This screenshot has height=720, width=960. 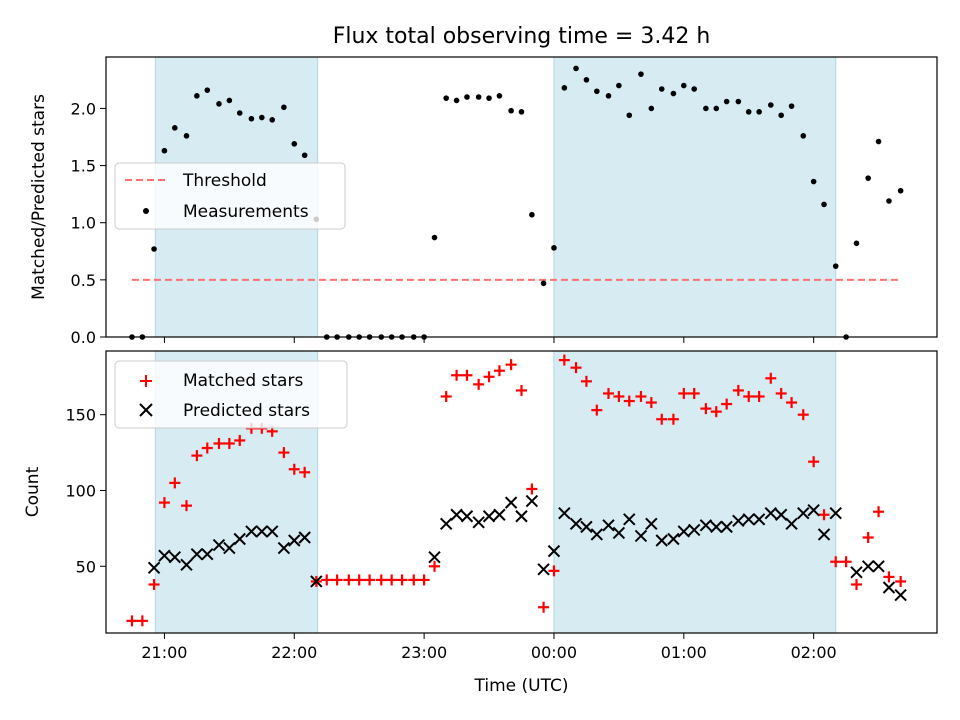 What do you see at coordinates (33, 491) in the screenshot?
I see `bottom-y-axis-label: Count` at bounding box center [33, 491].